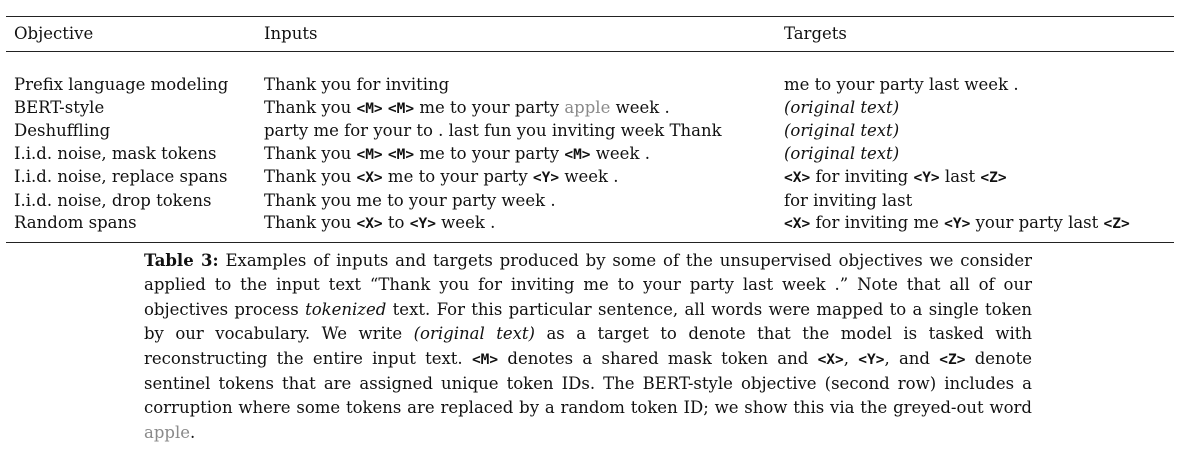 This screenshot has width=1180, height=468. What do you see at coordinates (113, 200) in the screenshot?
I see `cell-objective: I.i.d. noise, drop tokens` at bounding box center [113, 200].